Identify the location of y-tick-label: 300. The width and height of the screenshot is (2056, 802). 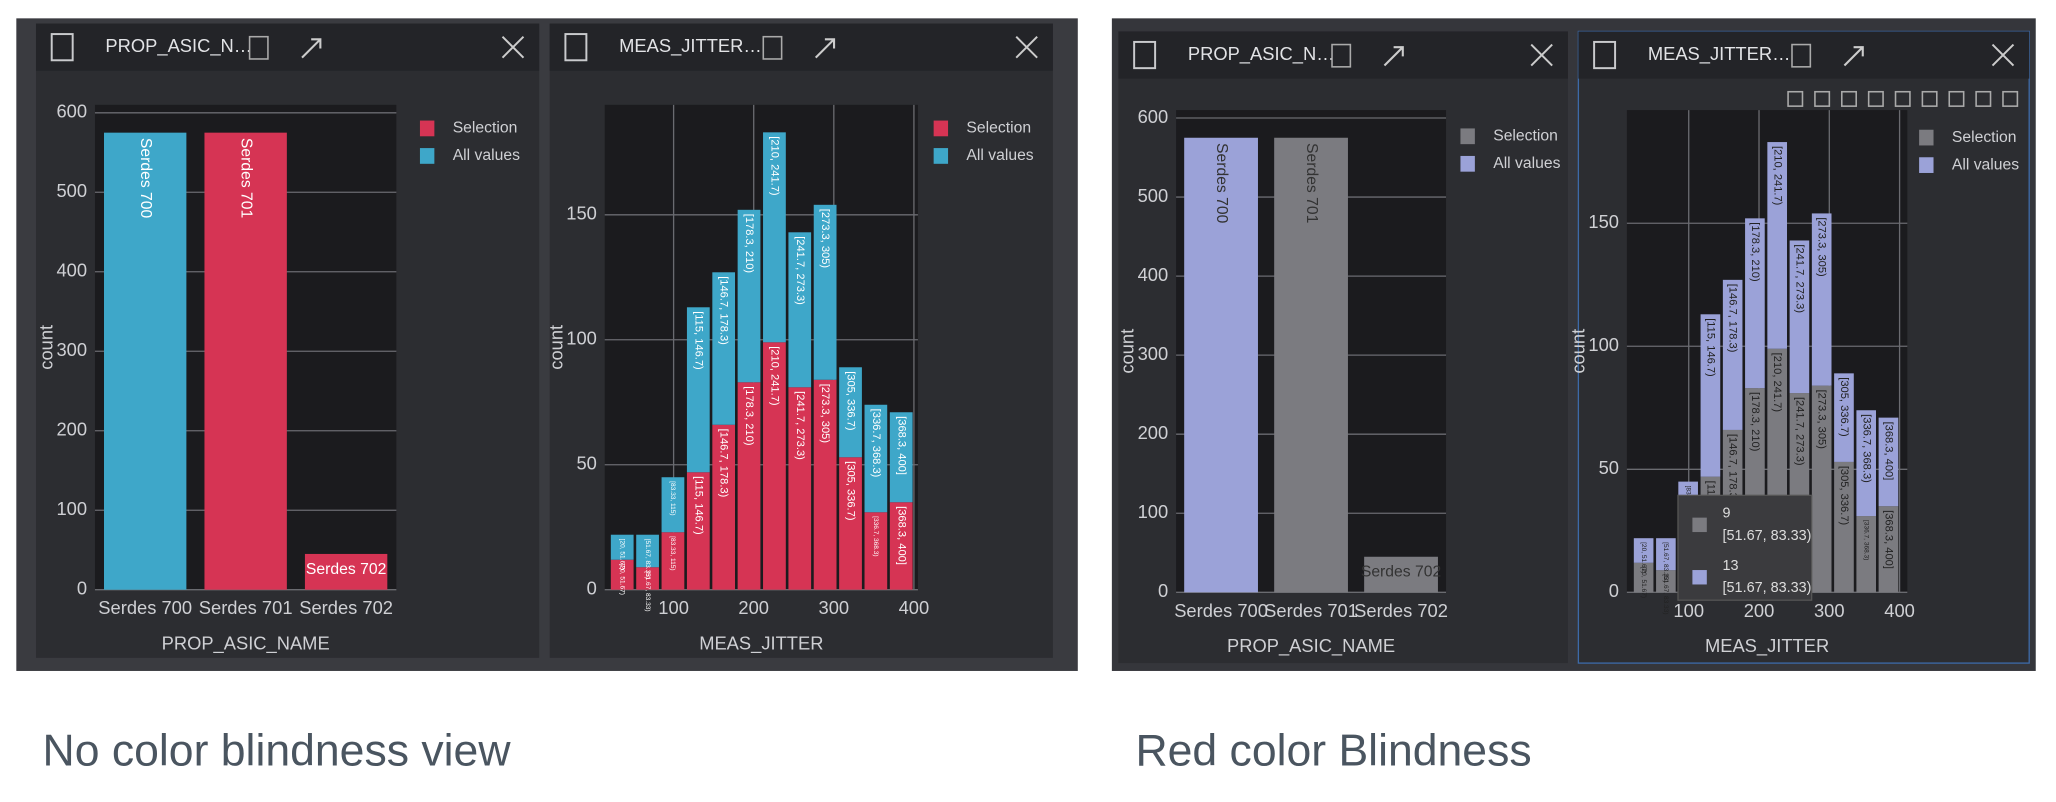
(71, 349).